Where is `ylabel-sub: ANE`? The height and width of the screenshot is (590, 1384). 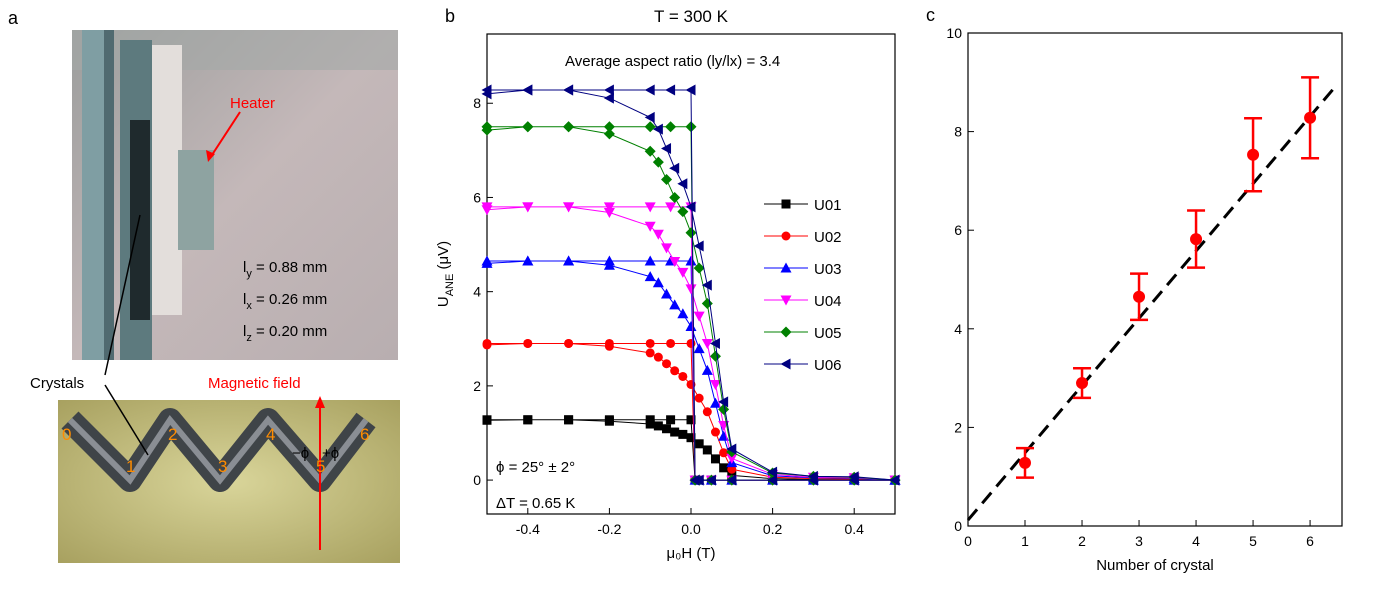 ylabel-sub: ANE is located at coordinates (450, 285).